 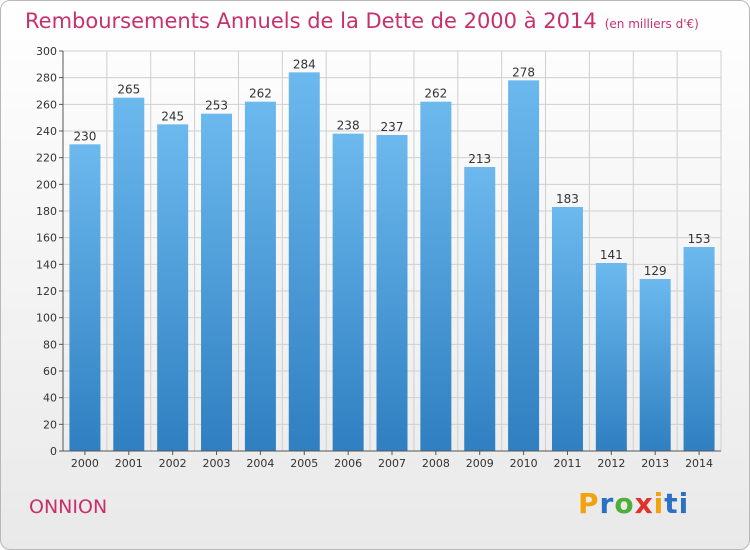 What do you see at coordinates (217, 463) in the screenshot?
I see `x-tick-label: 2003` at bounding box center [217, 463].